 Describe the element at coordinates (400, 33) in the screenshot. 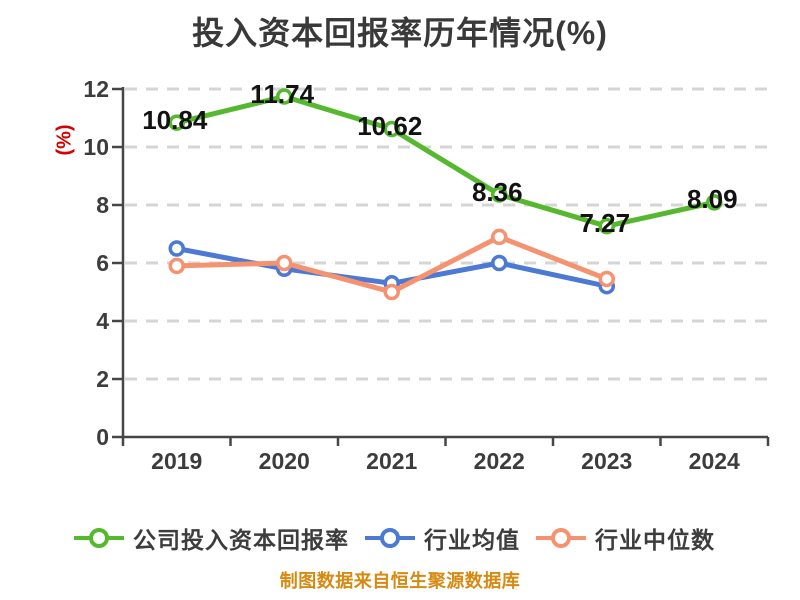

I see `chart-title: 投入资本回报率历年情况(%)` at that location.